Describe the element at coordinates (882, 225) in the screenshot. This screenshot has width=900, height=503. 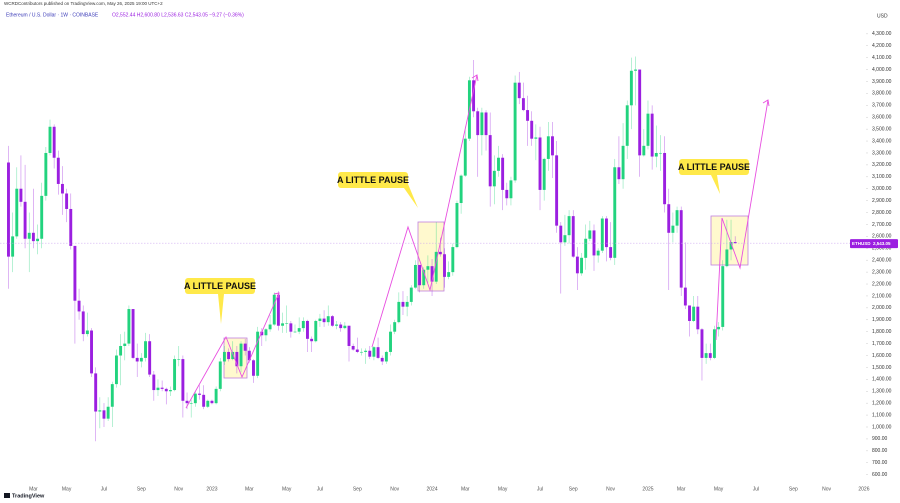
I see `y-tick-label: 2,700.00` at that location.